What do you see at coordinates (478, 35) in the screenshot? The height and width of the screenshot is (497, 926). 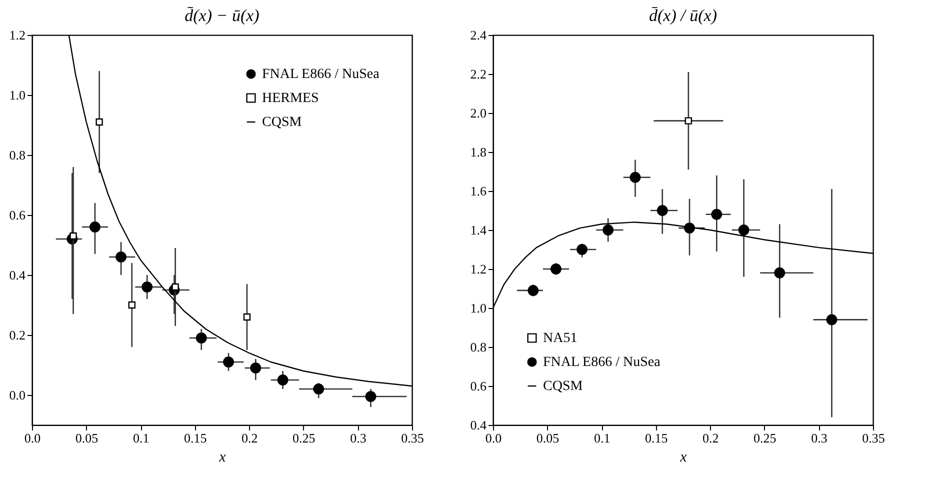 I see `y-tick-label: 2.4` at bounding box center [478, 35].